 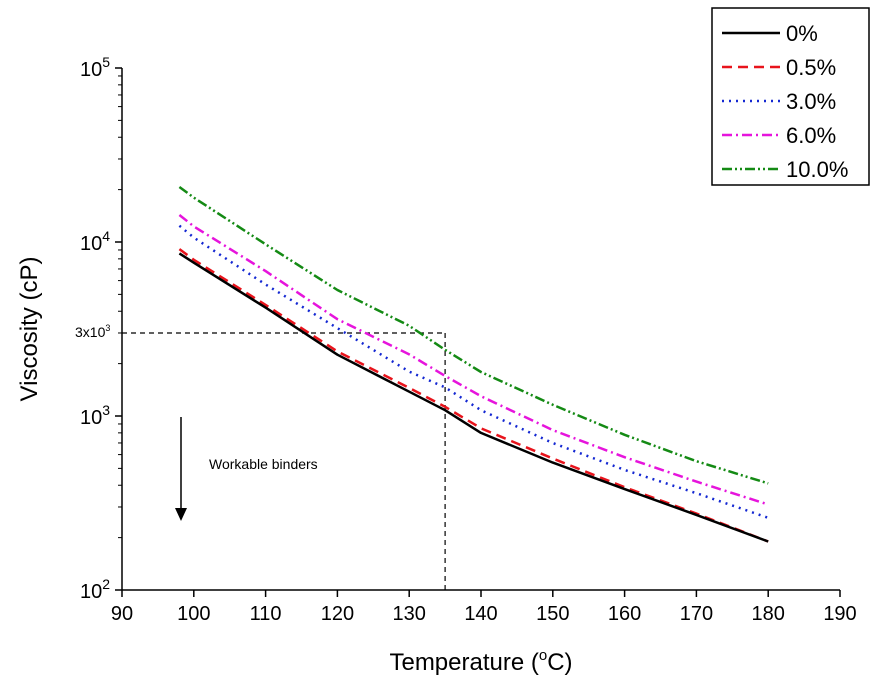 What do you see at coordinates (559, 662) in the screenshot?
I see `x-axis-title-end: C)` at bounding box center [559, 662].